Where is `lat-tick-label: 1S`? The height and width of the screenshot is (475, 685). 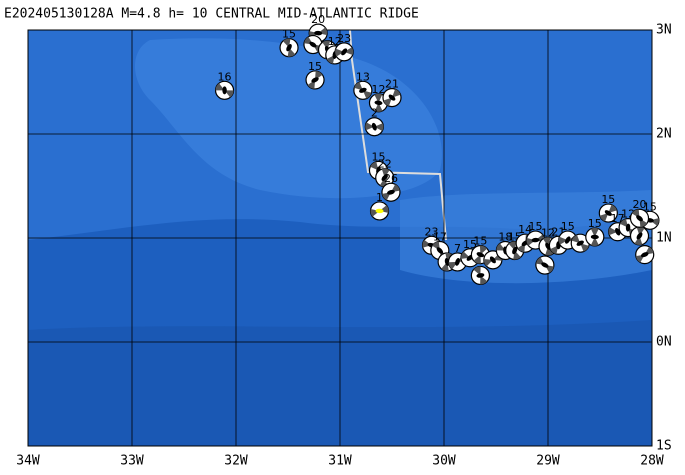 lat-tick-label: 1S is located at coordinates (664, 446).